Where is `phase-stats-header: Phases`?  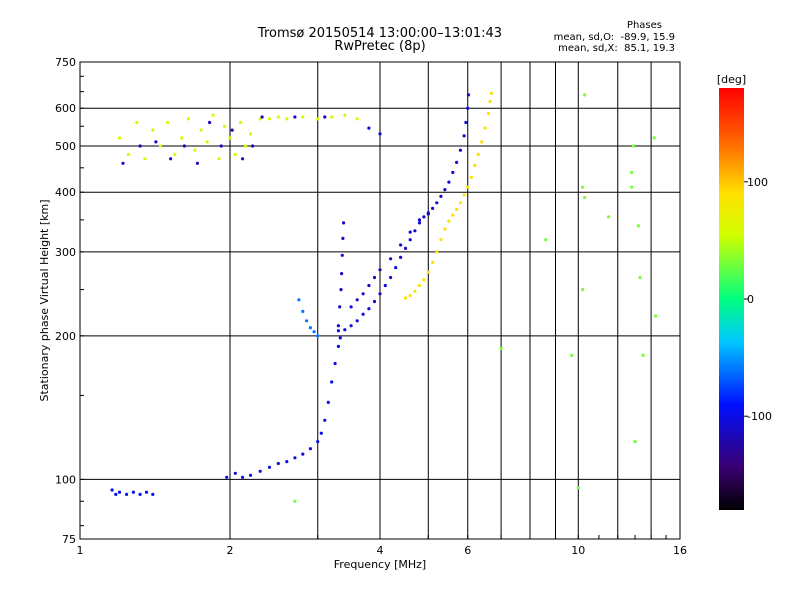
phase-stats-header: Phases is located at coordinates (644, 25).